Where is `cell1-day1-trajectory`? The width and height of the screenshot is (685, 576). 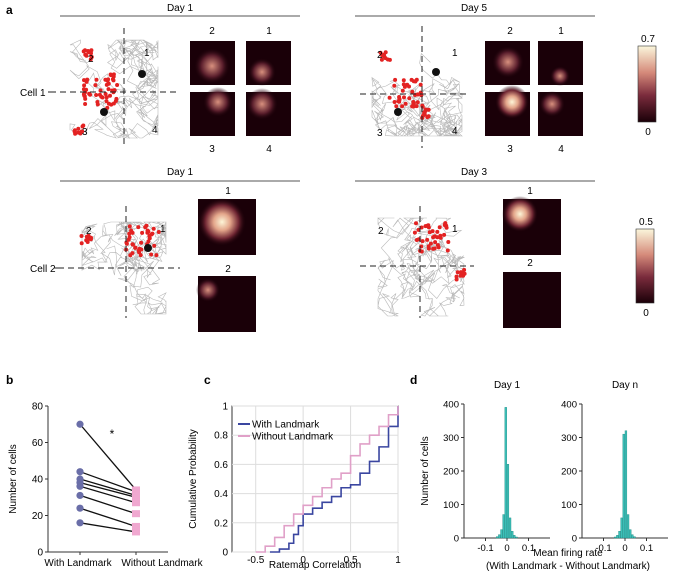 cell1-day1-trajectory is located at coordinates (114, 89).